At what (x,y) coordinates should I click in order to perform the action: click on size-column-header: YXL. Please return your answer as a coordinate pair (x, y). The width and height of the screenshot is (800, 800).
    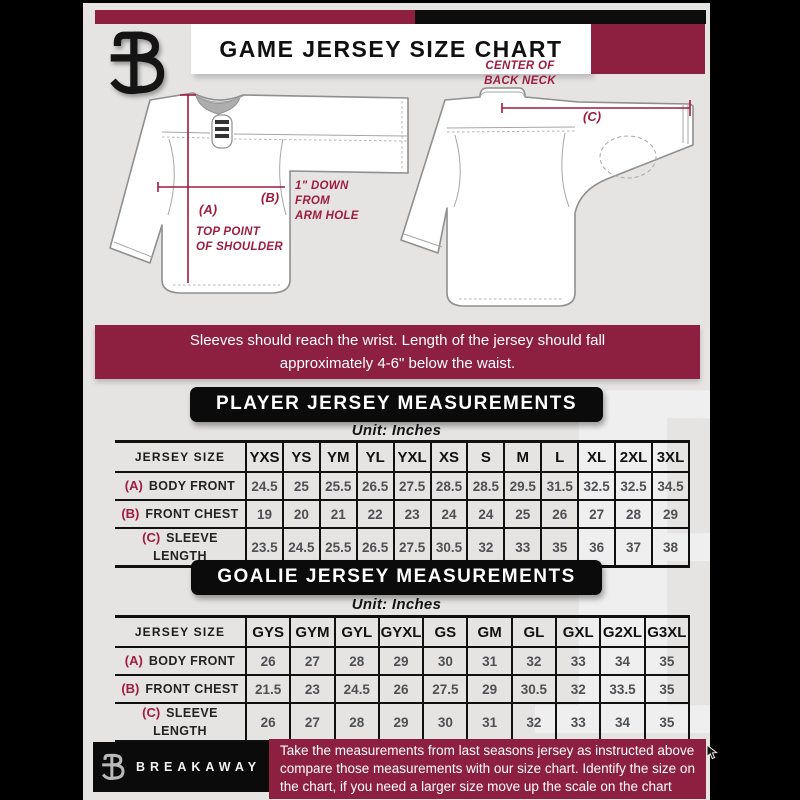
    Looking at the image, I should click on (412, 456).